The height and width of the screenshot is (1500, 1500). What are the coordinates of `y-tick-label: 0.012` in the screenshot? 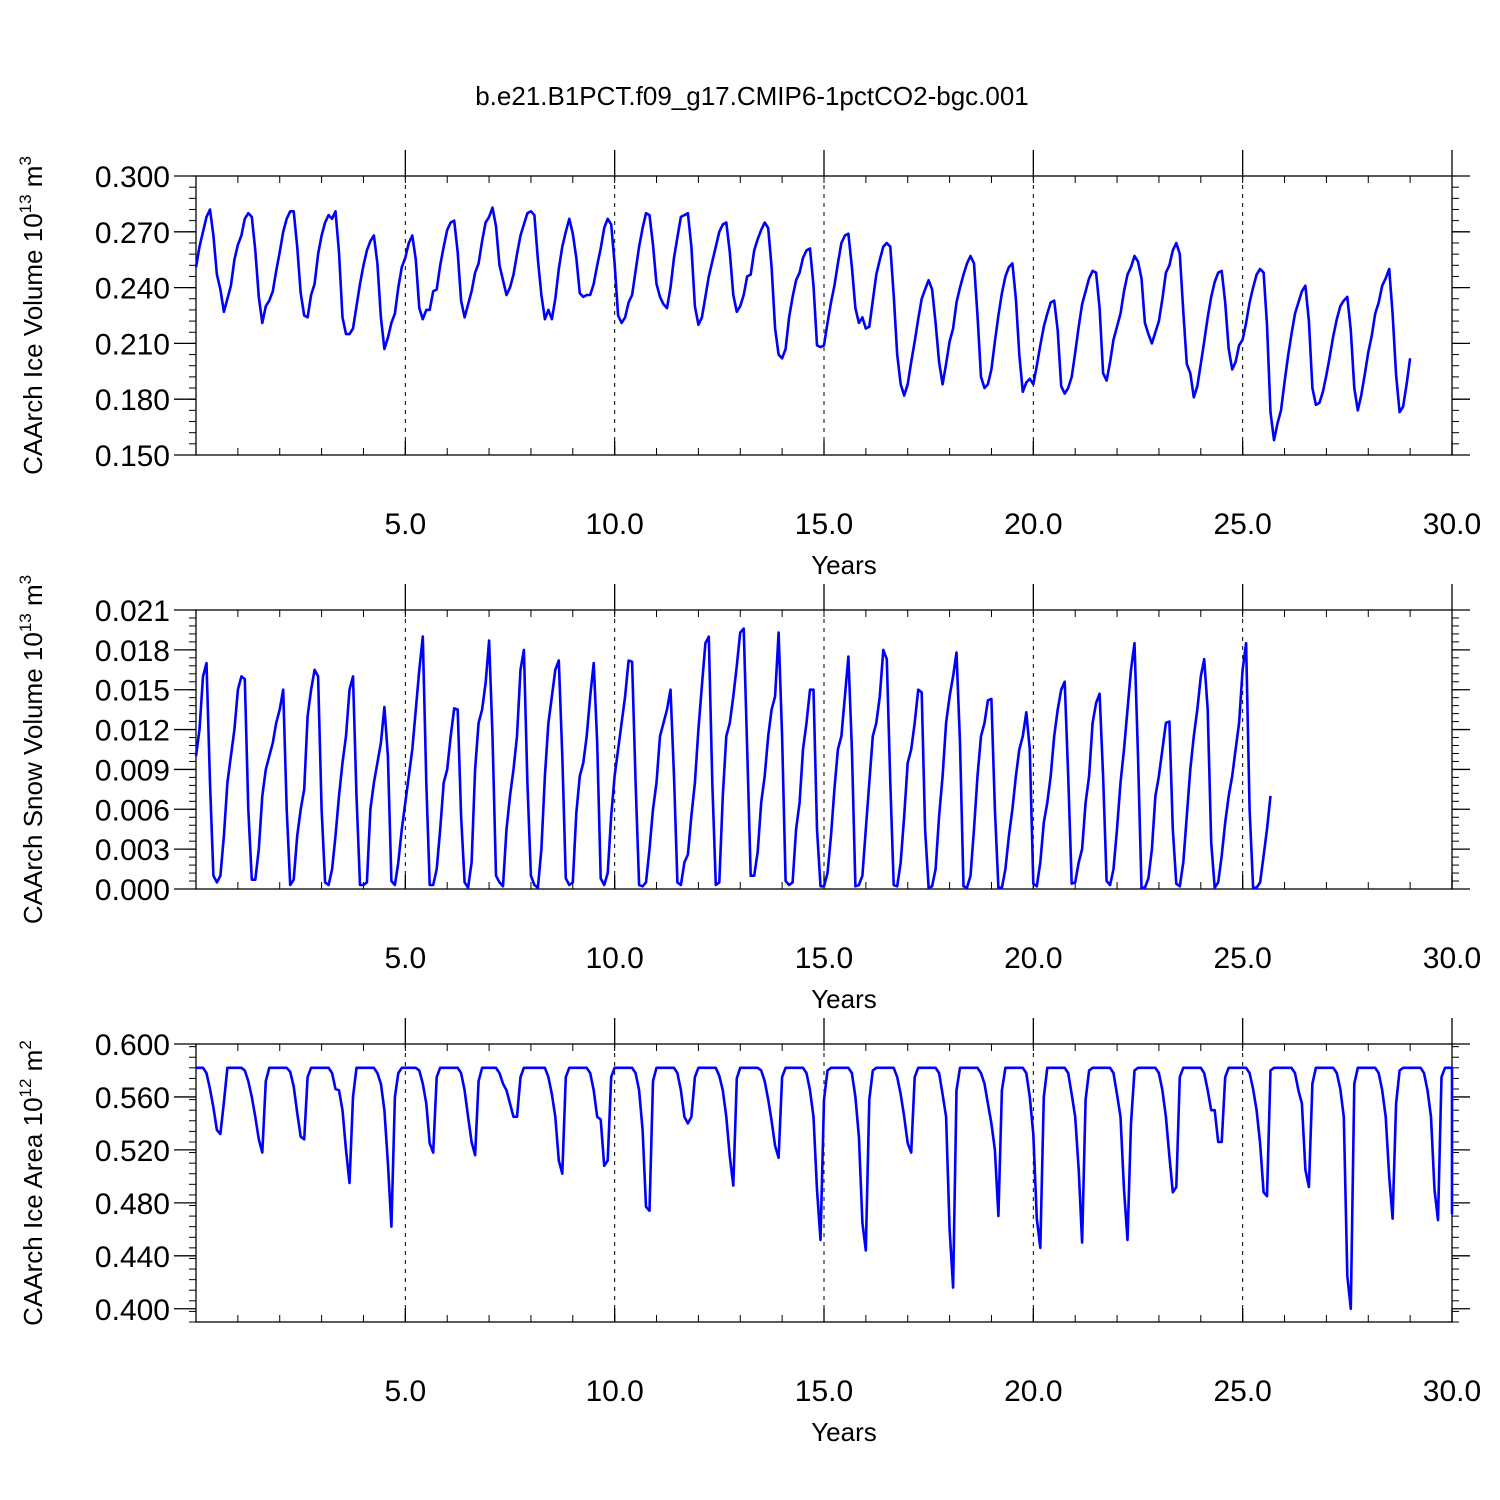 It's located at (132, 731).